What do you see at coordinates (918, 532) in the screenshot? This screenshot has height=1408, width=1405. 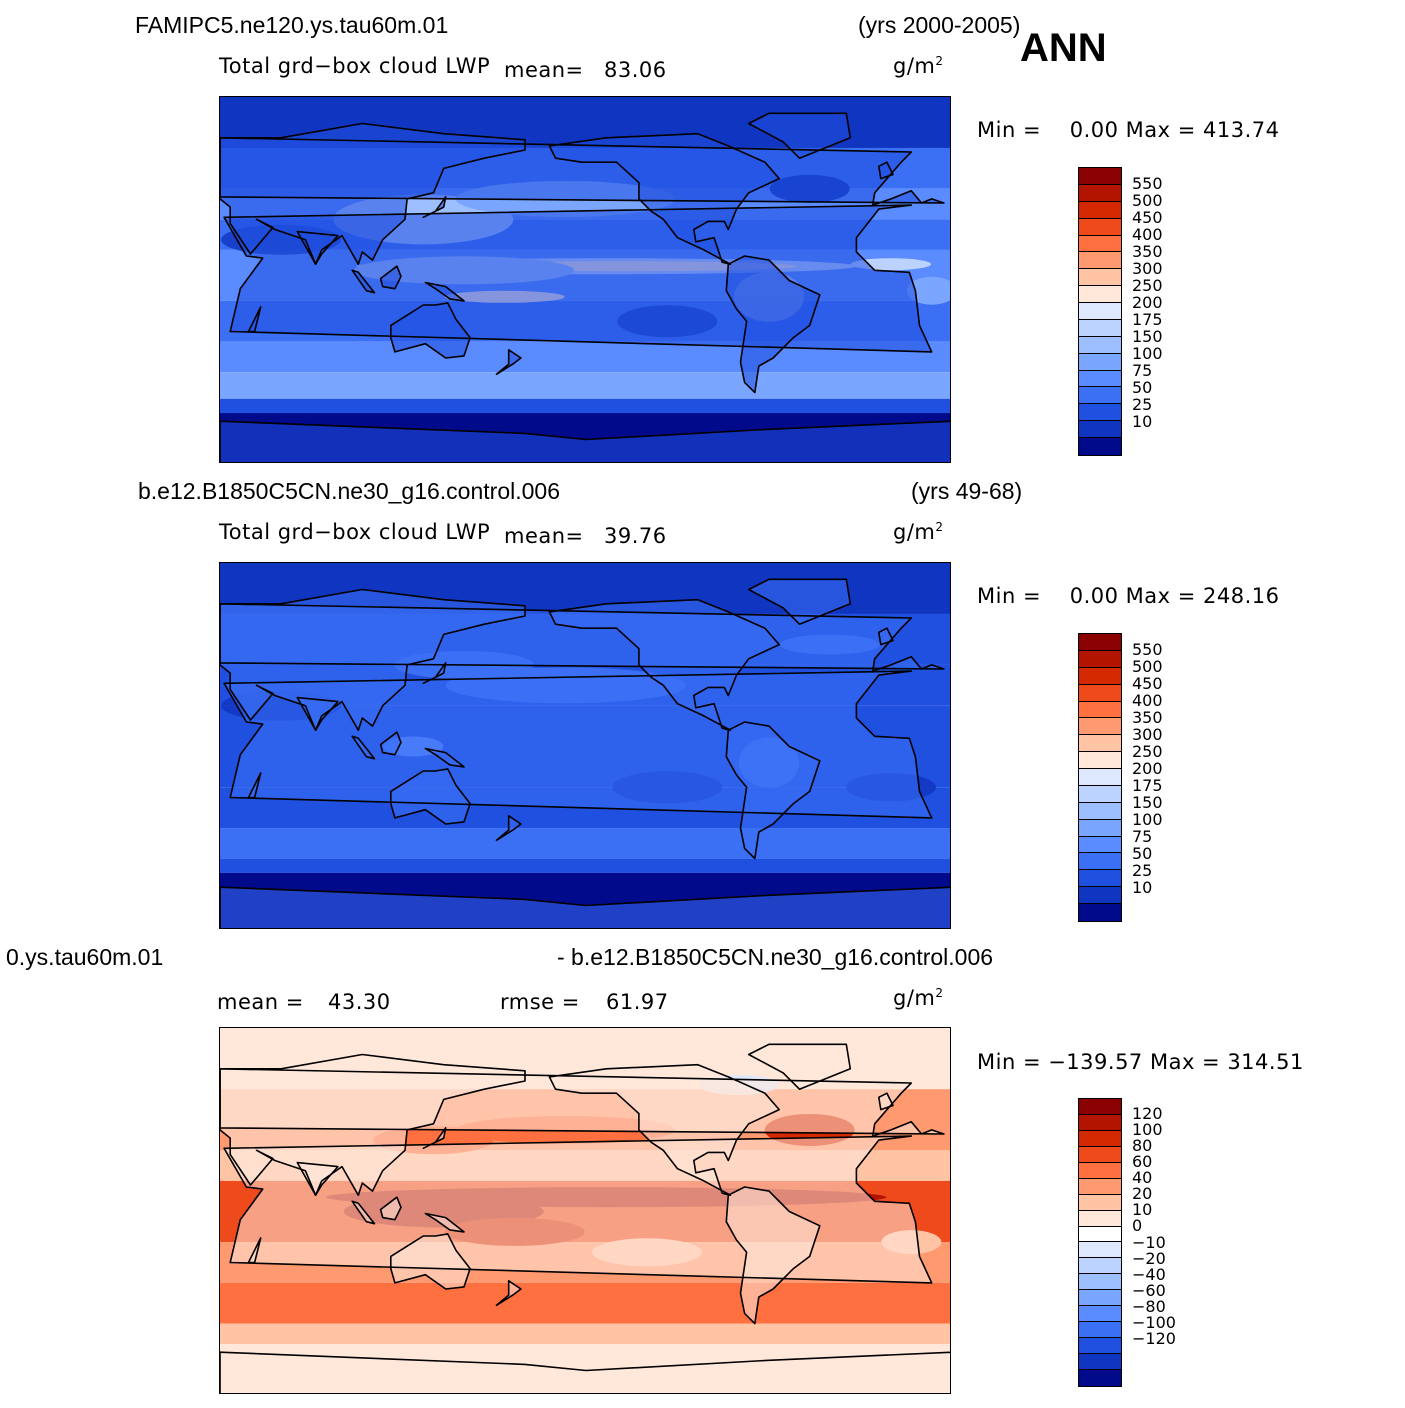 I see `panel2-units: g/m2` at bounding box center [918, 532].